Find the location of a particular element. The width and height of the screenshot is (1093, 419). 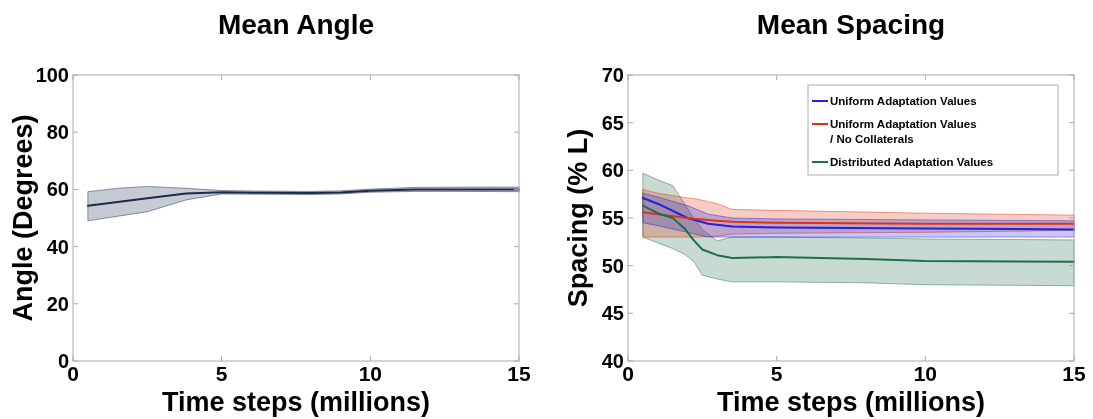

y-tick-label: 45 is located at coordinates (612, 313).